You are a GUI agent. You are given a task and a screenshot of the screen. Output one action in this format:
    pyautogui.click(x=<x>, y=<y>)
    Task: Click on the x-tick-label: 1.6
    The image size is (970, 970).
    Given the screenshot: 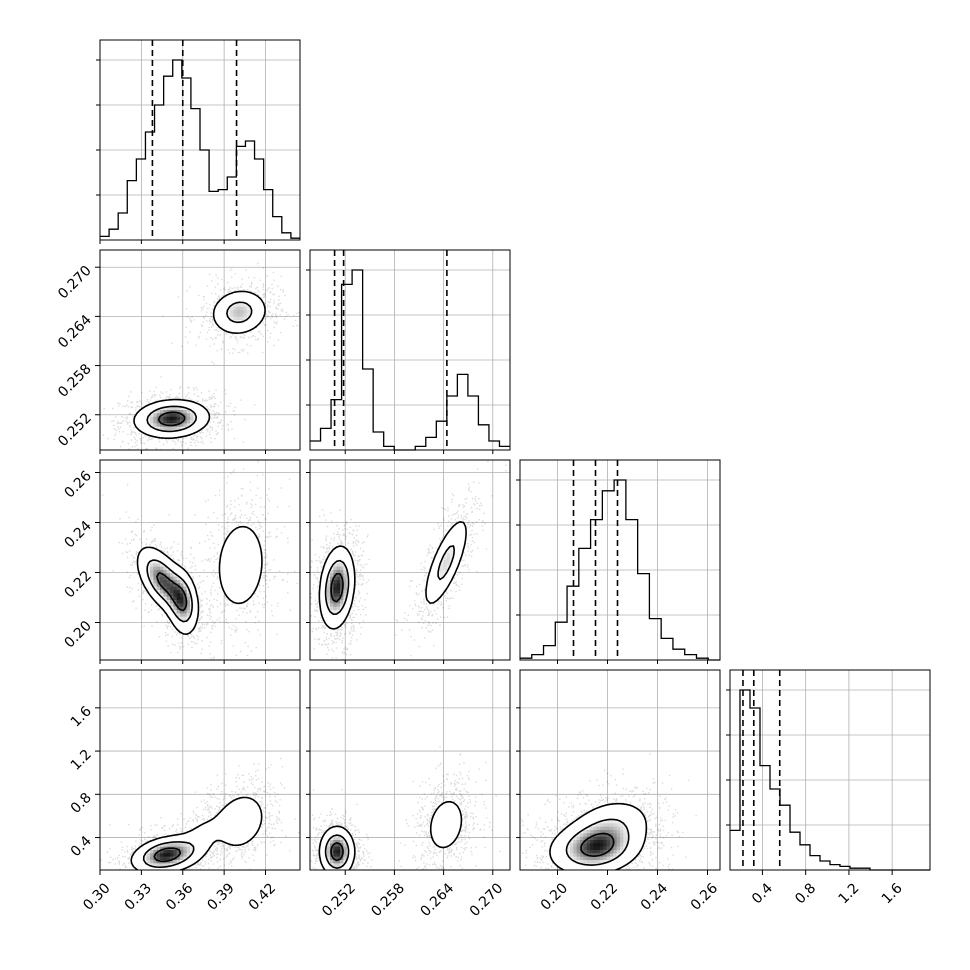 What is the action you would take?
    pyautogui.click(x=892, y=893)
    